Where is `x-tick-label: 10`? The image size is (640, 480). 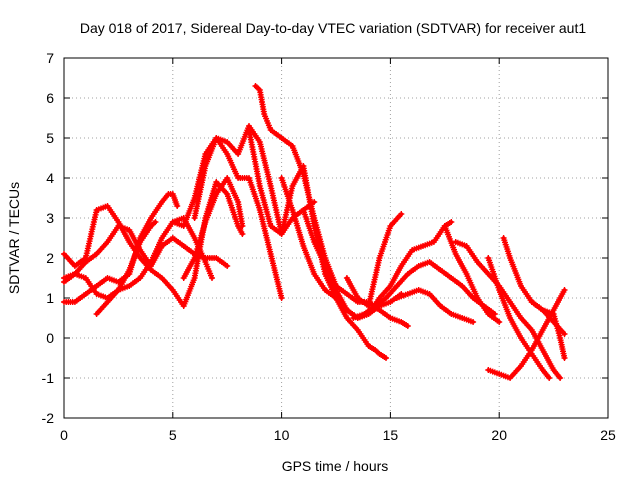
x-tick-label: 10 is located at coordinates (282, 435).